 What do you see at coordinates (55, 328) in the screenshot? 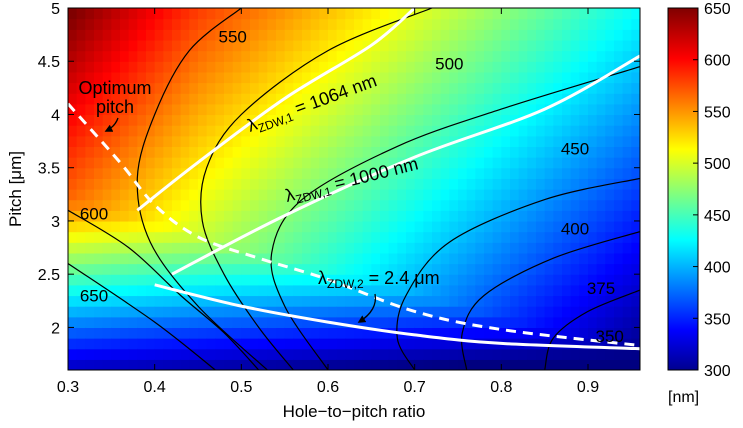
I see `y-tick-label: 2` at bounding box center [55, 328].